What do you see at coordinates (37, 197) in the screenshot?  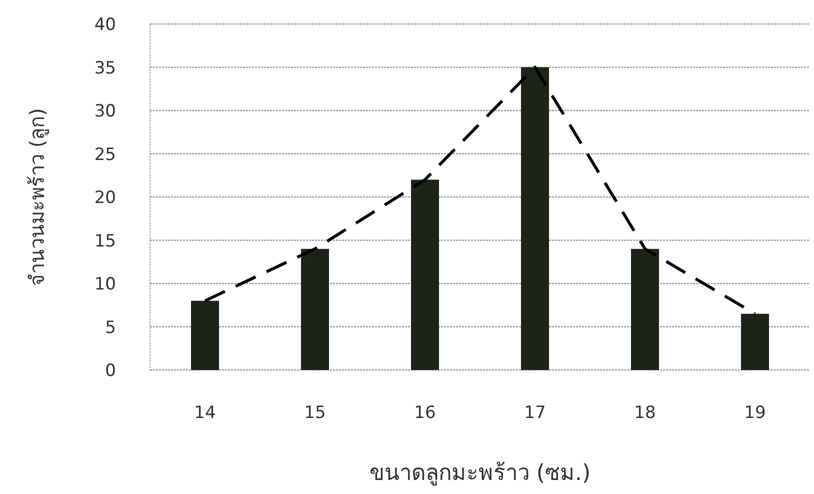 I see `y-axis-title: จำนวนมะพร้าว (ลูก)` at bounding box center [37, 197].